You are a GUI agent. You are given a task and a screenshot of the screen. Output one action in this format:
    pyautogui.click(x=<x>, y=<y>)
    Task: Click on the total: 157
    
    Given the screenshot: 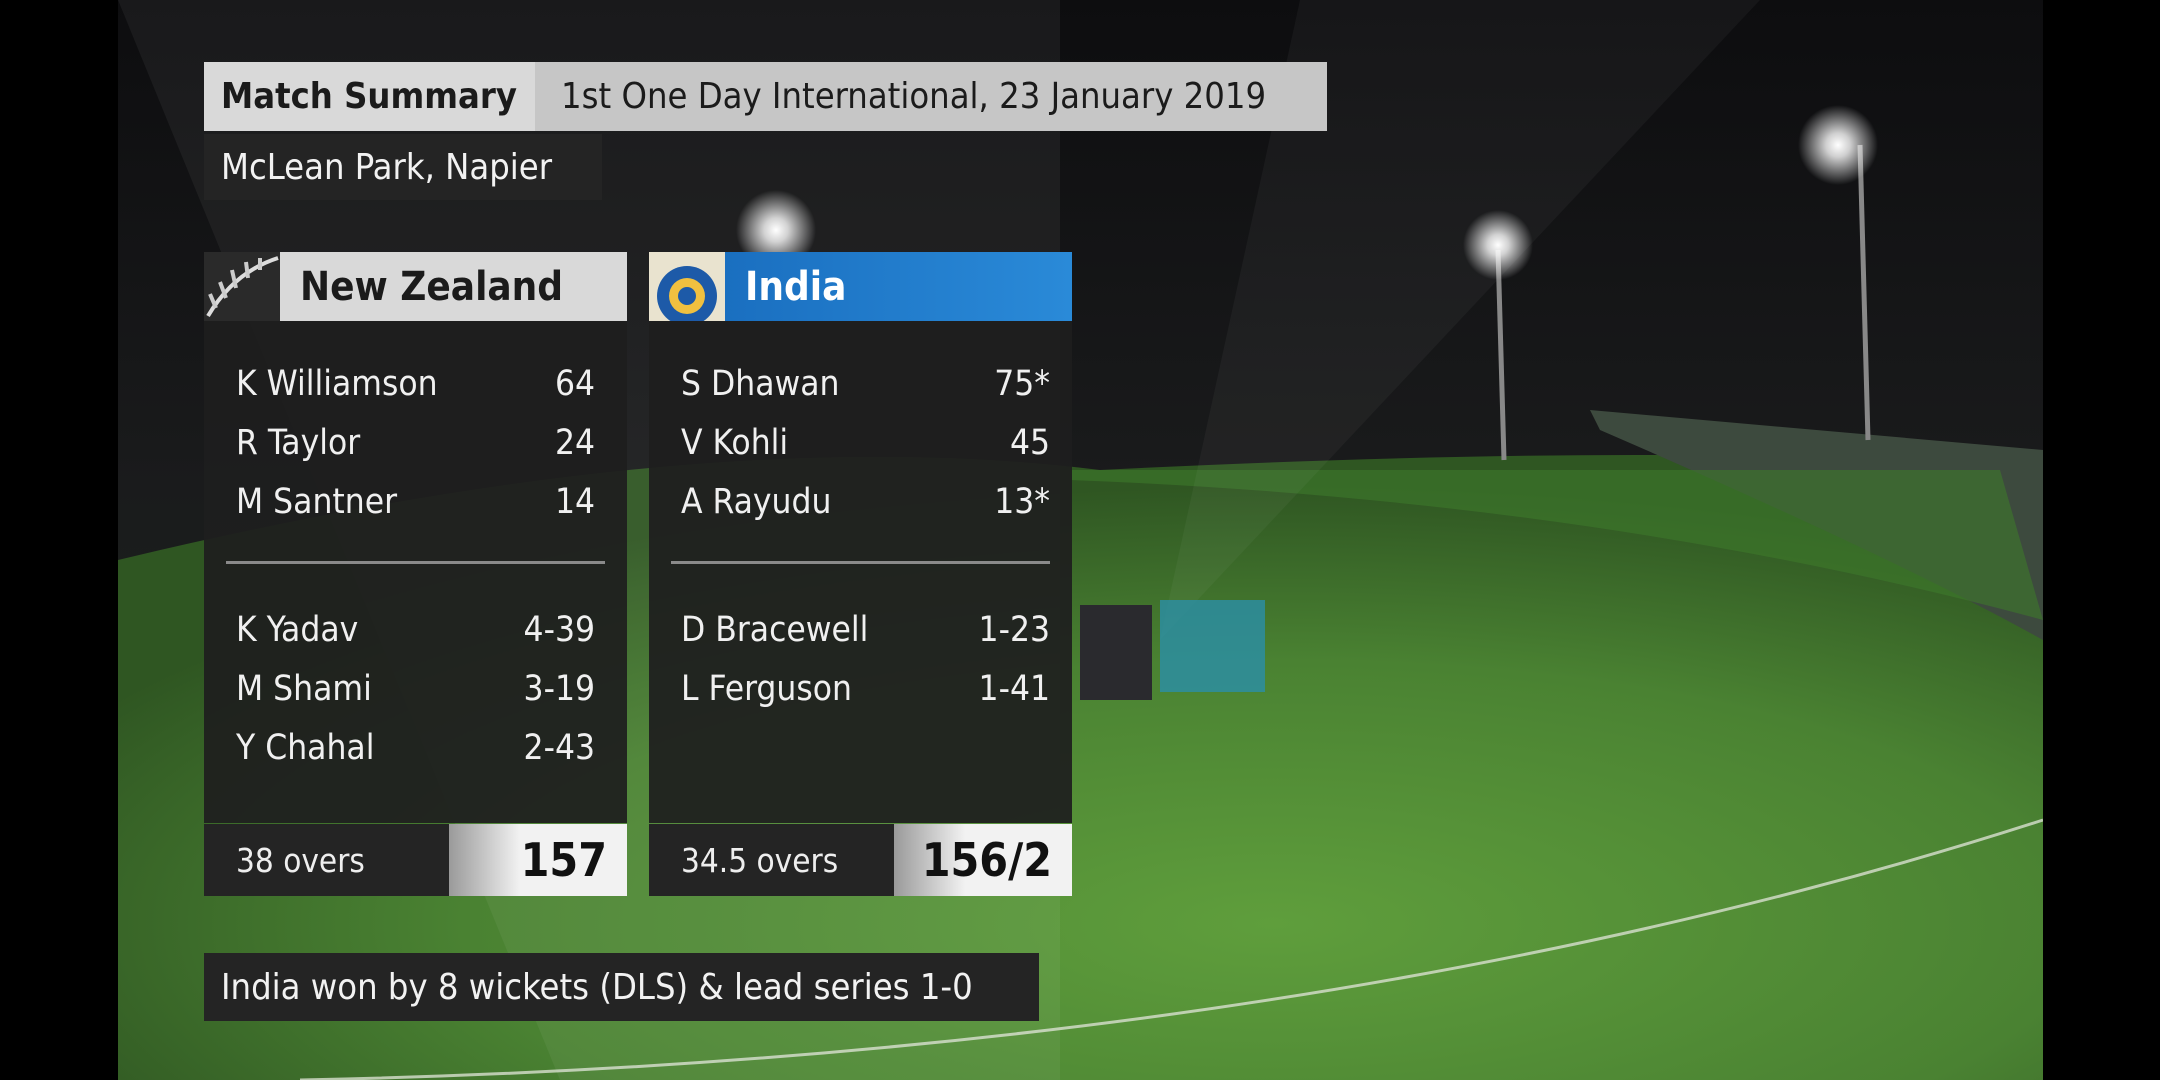 What is the action you would take?
    pyautogui.click(x=538, y=860)
    